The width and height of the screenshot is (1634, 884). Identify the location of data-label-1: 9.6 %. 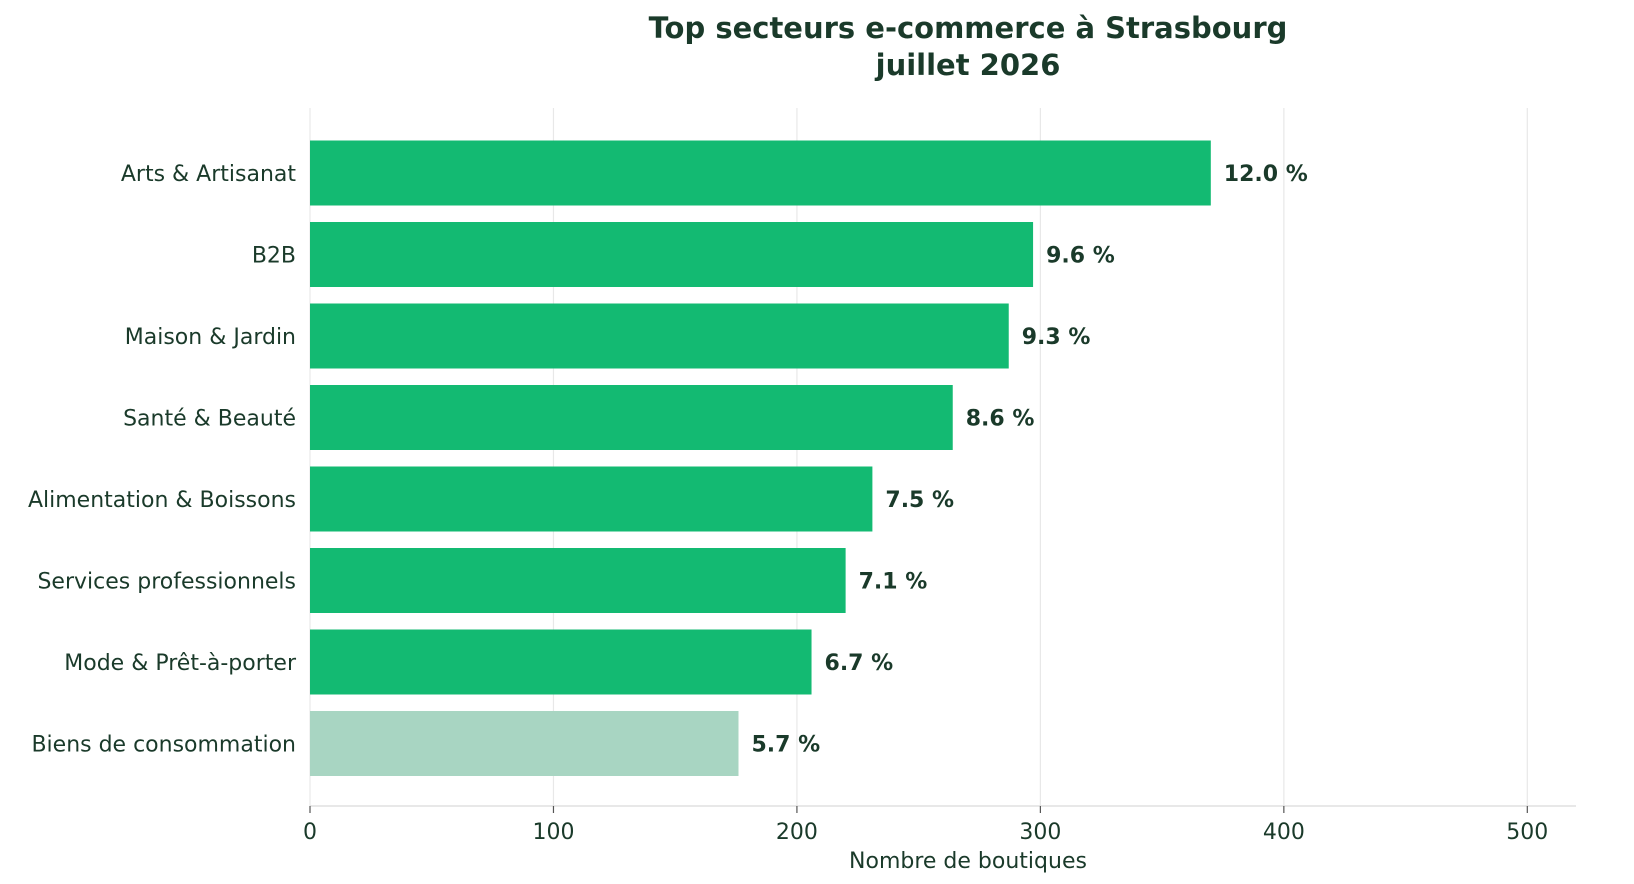
(1080, 256).